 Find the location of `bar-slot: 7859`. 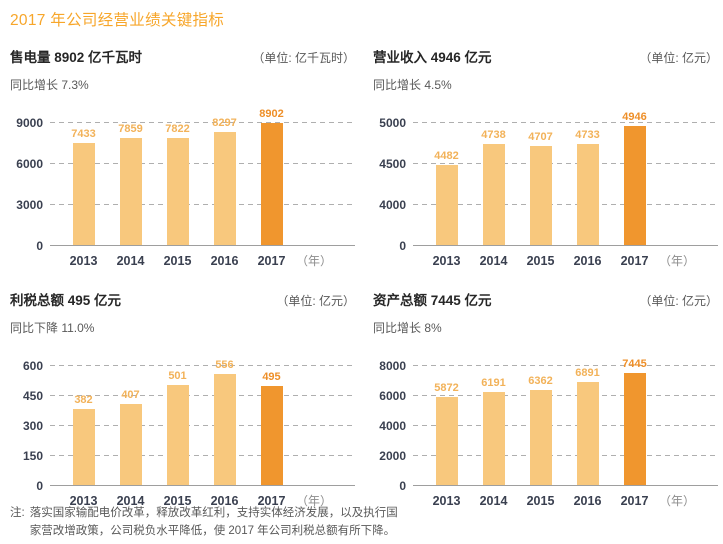

bar-slot: 7859 is located at coordinates (130, 184).